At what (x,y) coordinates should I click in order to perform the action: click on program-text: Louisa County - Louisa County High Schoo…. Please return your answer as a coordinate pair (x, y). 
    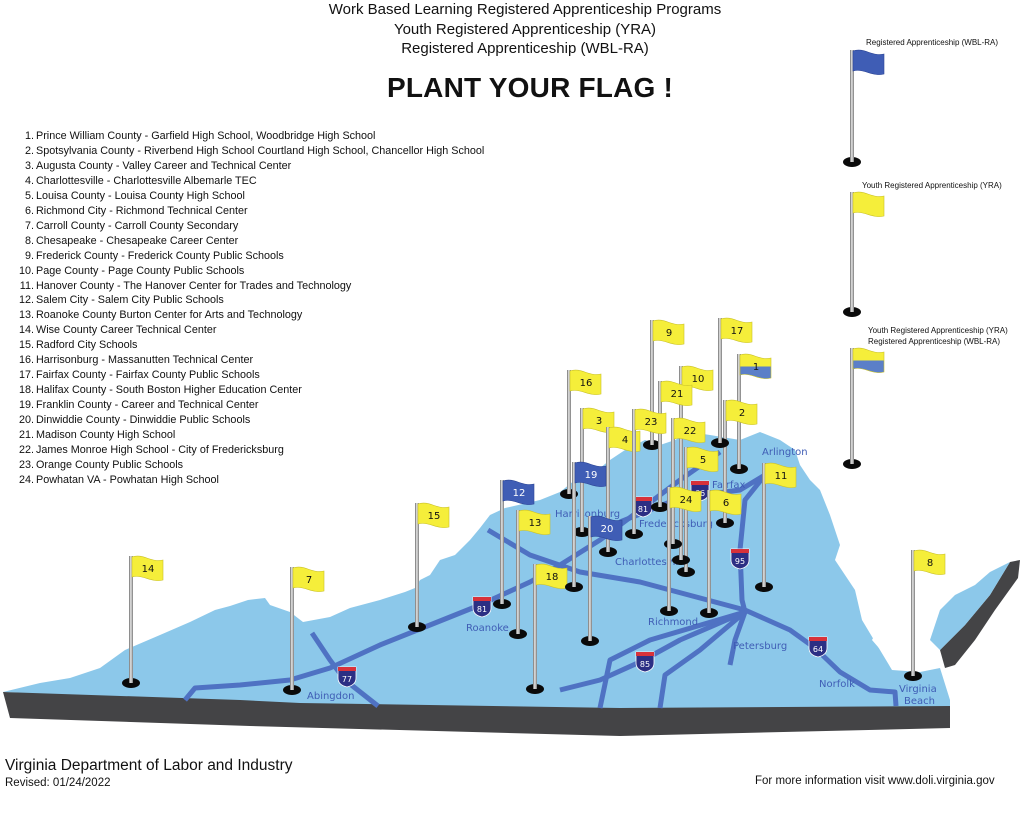
    Looking at the image, I should click on (140, 195).